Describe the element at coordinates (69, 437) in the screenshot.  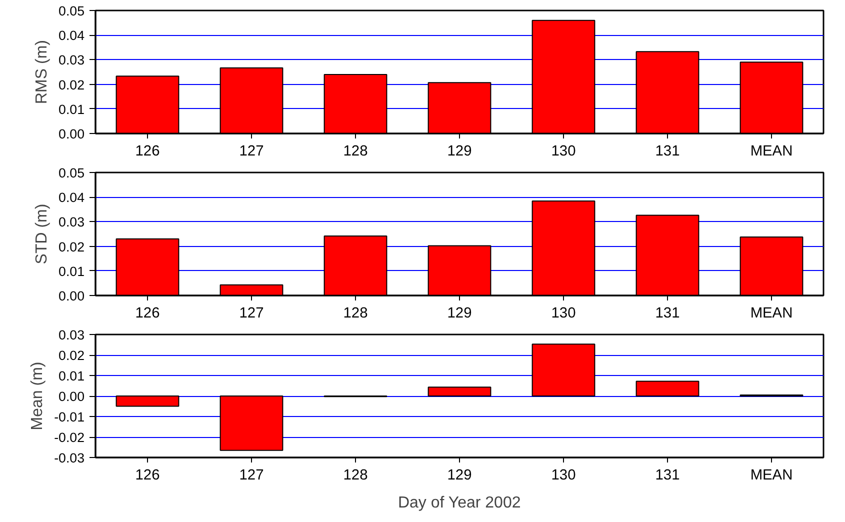
I see `y-tick-label: -0.02` at that location.